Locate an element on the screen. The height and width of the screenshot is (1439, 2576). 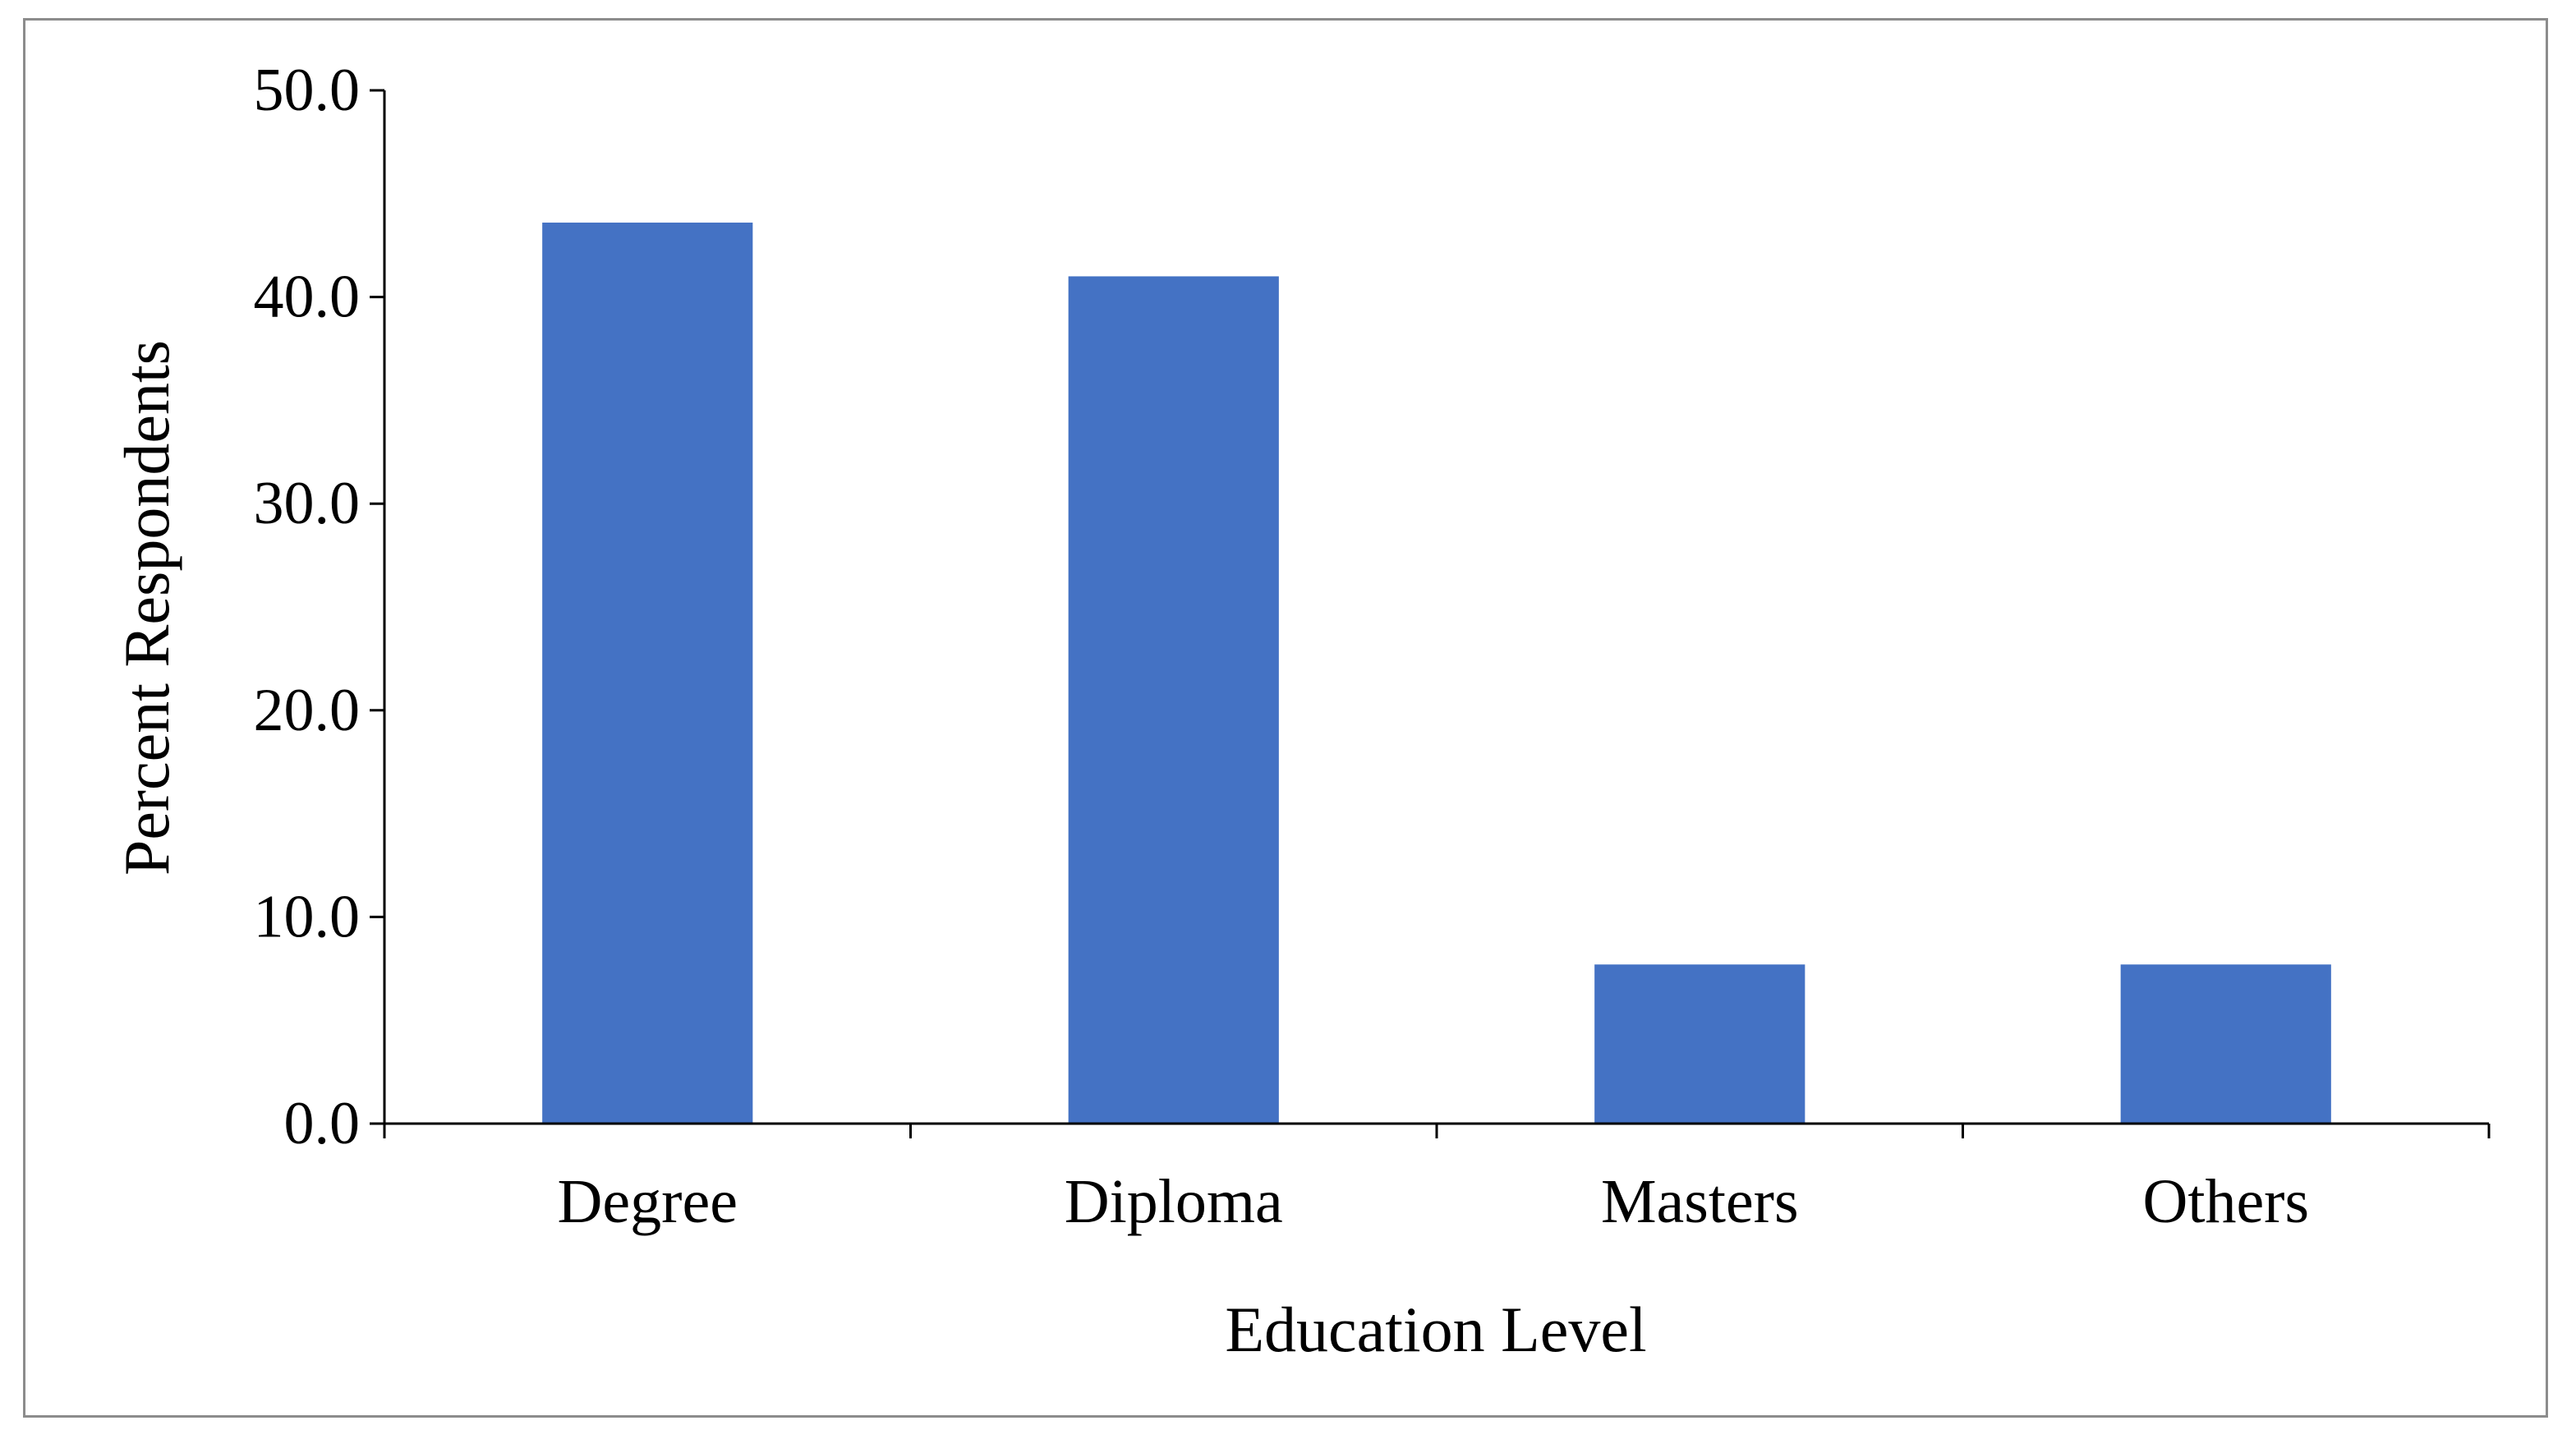
y-tick-label: 10.0 is located at coordinates (307, 916).